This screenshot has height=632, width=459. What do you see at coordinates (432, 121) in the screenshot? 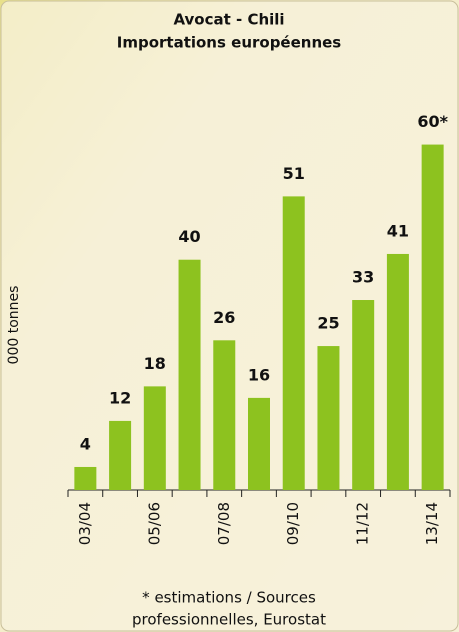
I see `value-label: 60*` at bounding box center [432, 121].